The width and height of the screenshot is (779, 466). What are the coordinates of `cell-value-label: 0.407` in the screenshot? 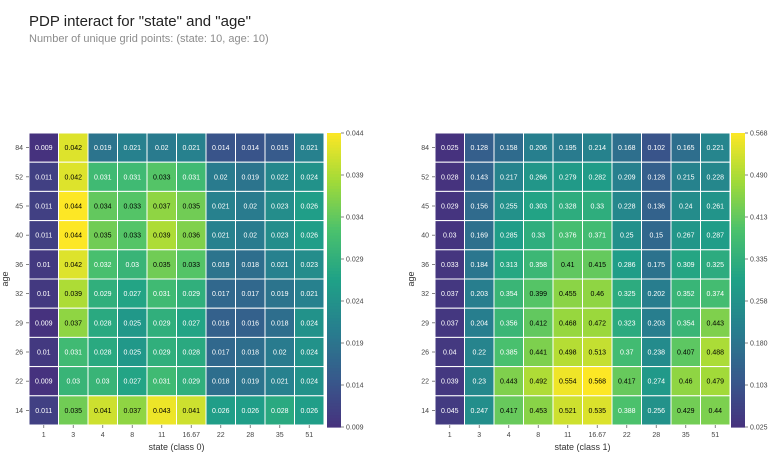 It's located at (686, 353).